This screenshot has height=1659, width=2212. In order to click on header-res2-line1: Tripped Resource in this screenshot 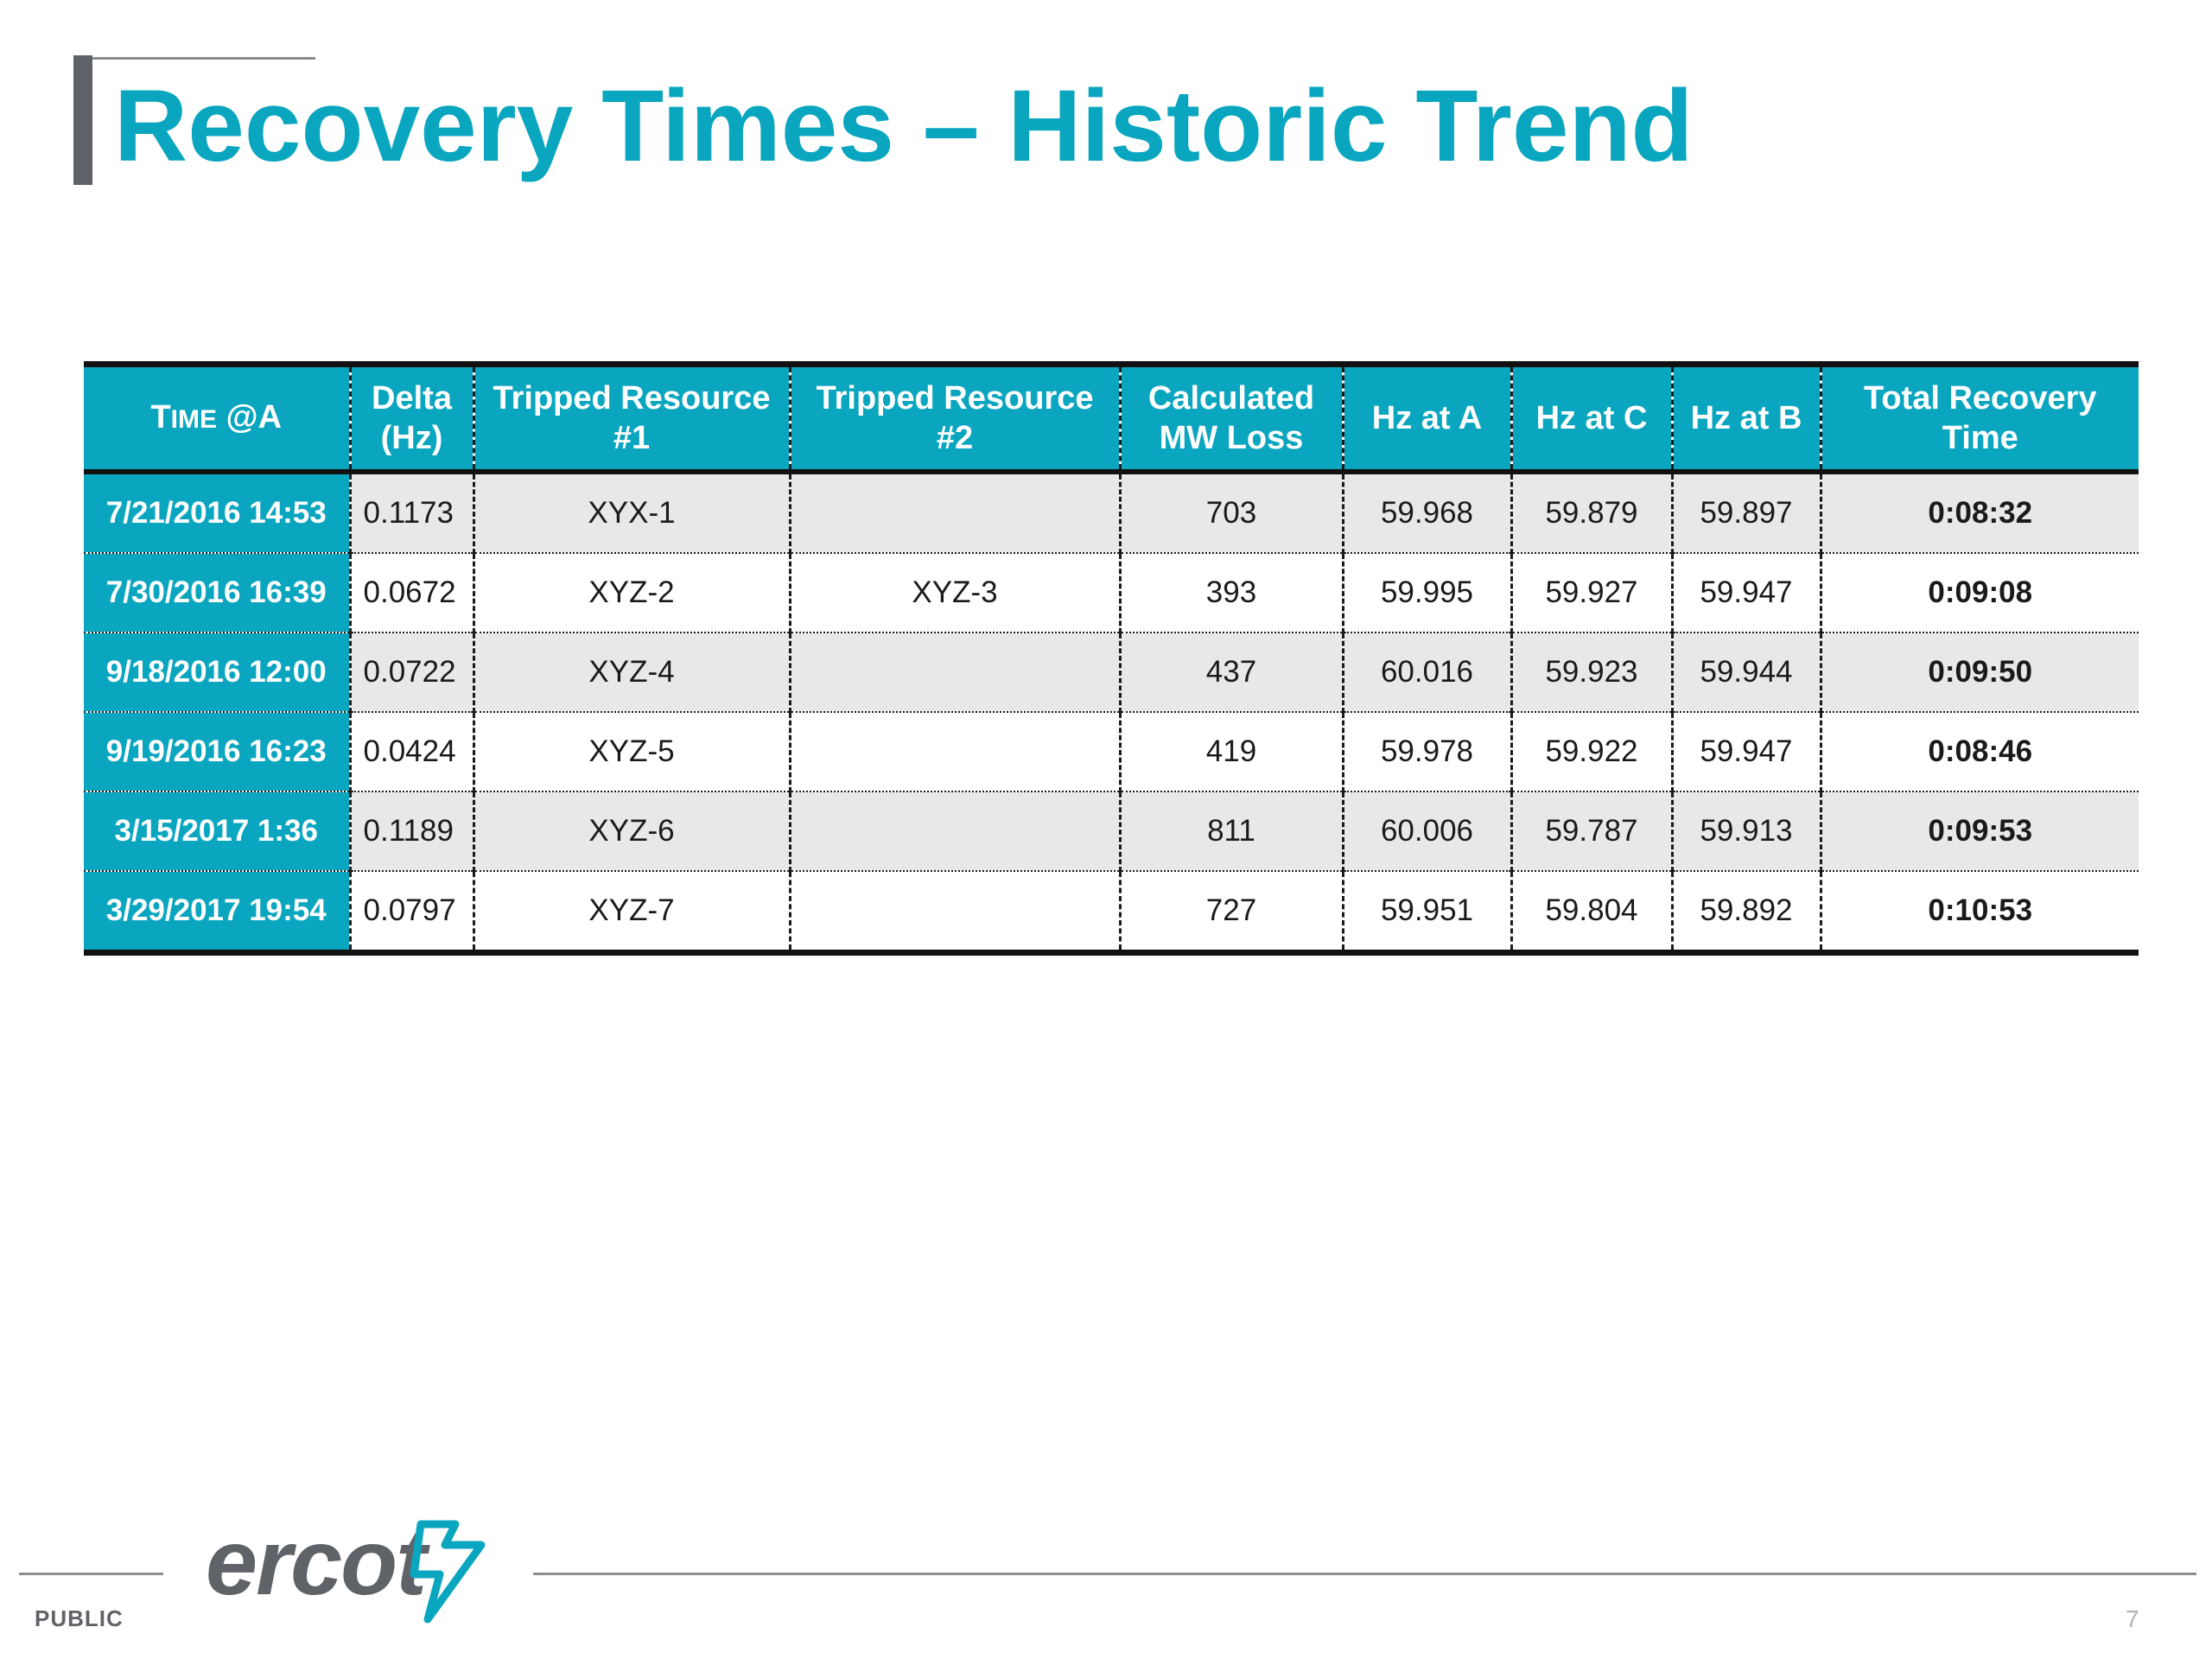, I will do `click(955, 398)`.